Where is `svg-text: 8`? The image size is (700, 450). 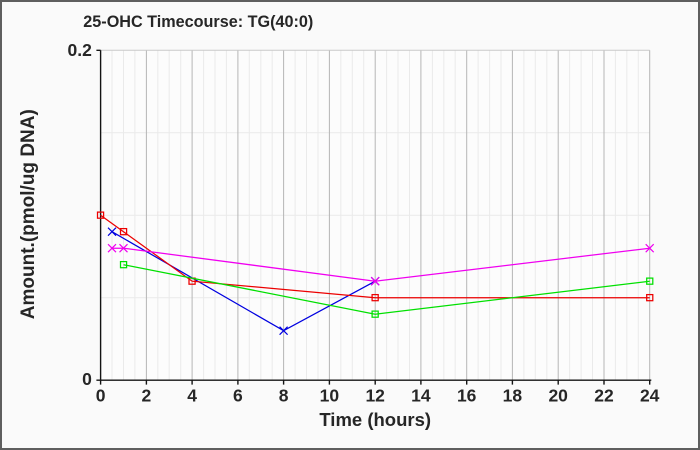
svg-text: 8 is located at coordinates (284, 395).